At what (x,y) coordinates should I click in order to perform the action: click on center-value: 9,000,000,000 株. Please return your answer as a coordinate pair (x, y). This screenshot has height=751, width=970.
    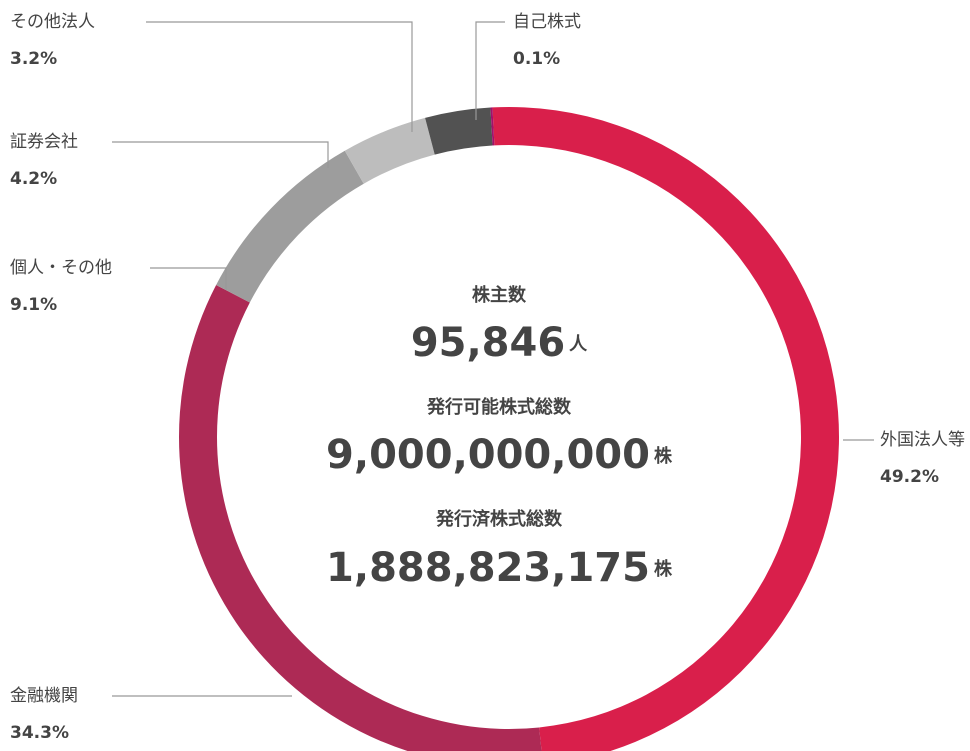
    Looking at the image, I should click on (499, 455).